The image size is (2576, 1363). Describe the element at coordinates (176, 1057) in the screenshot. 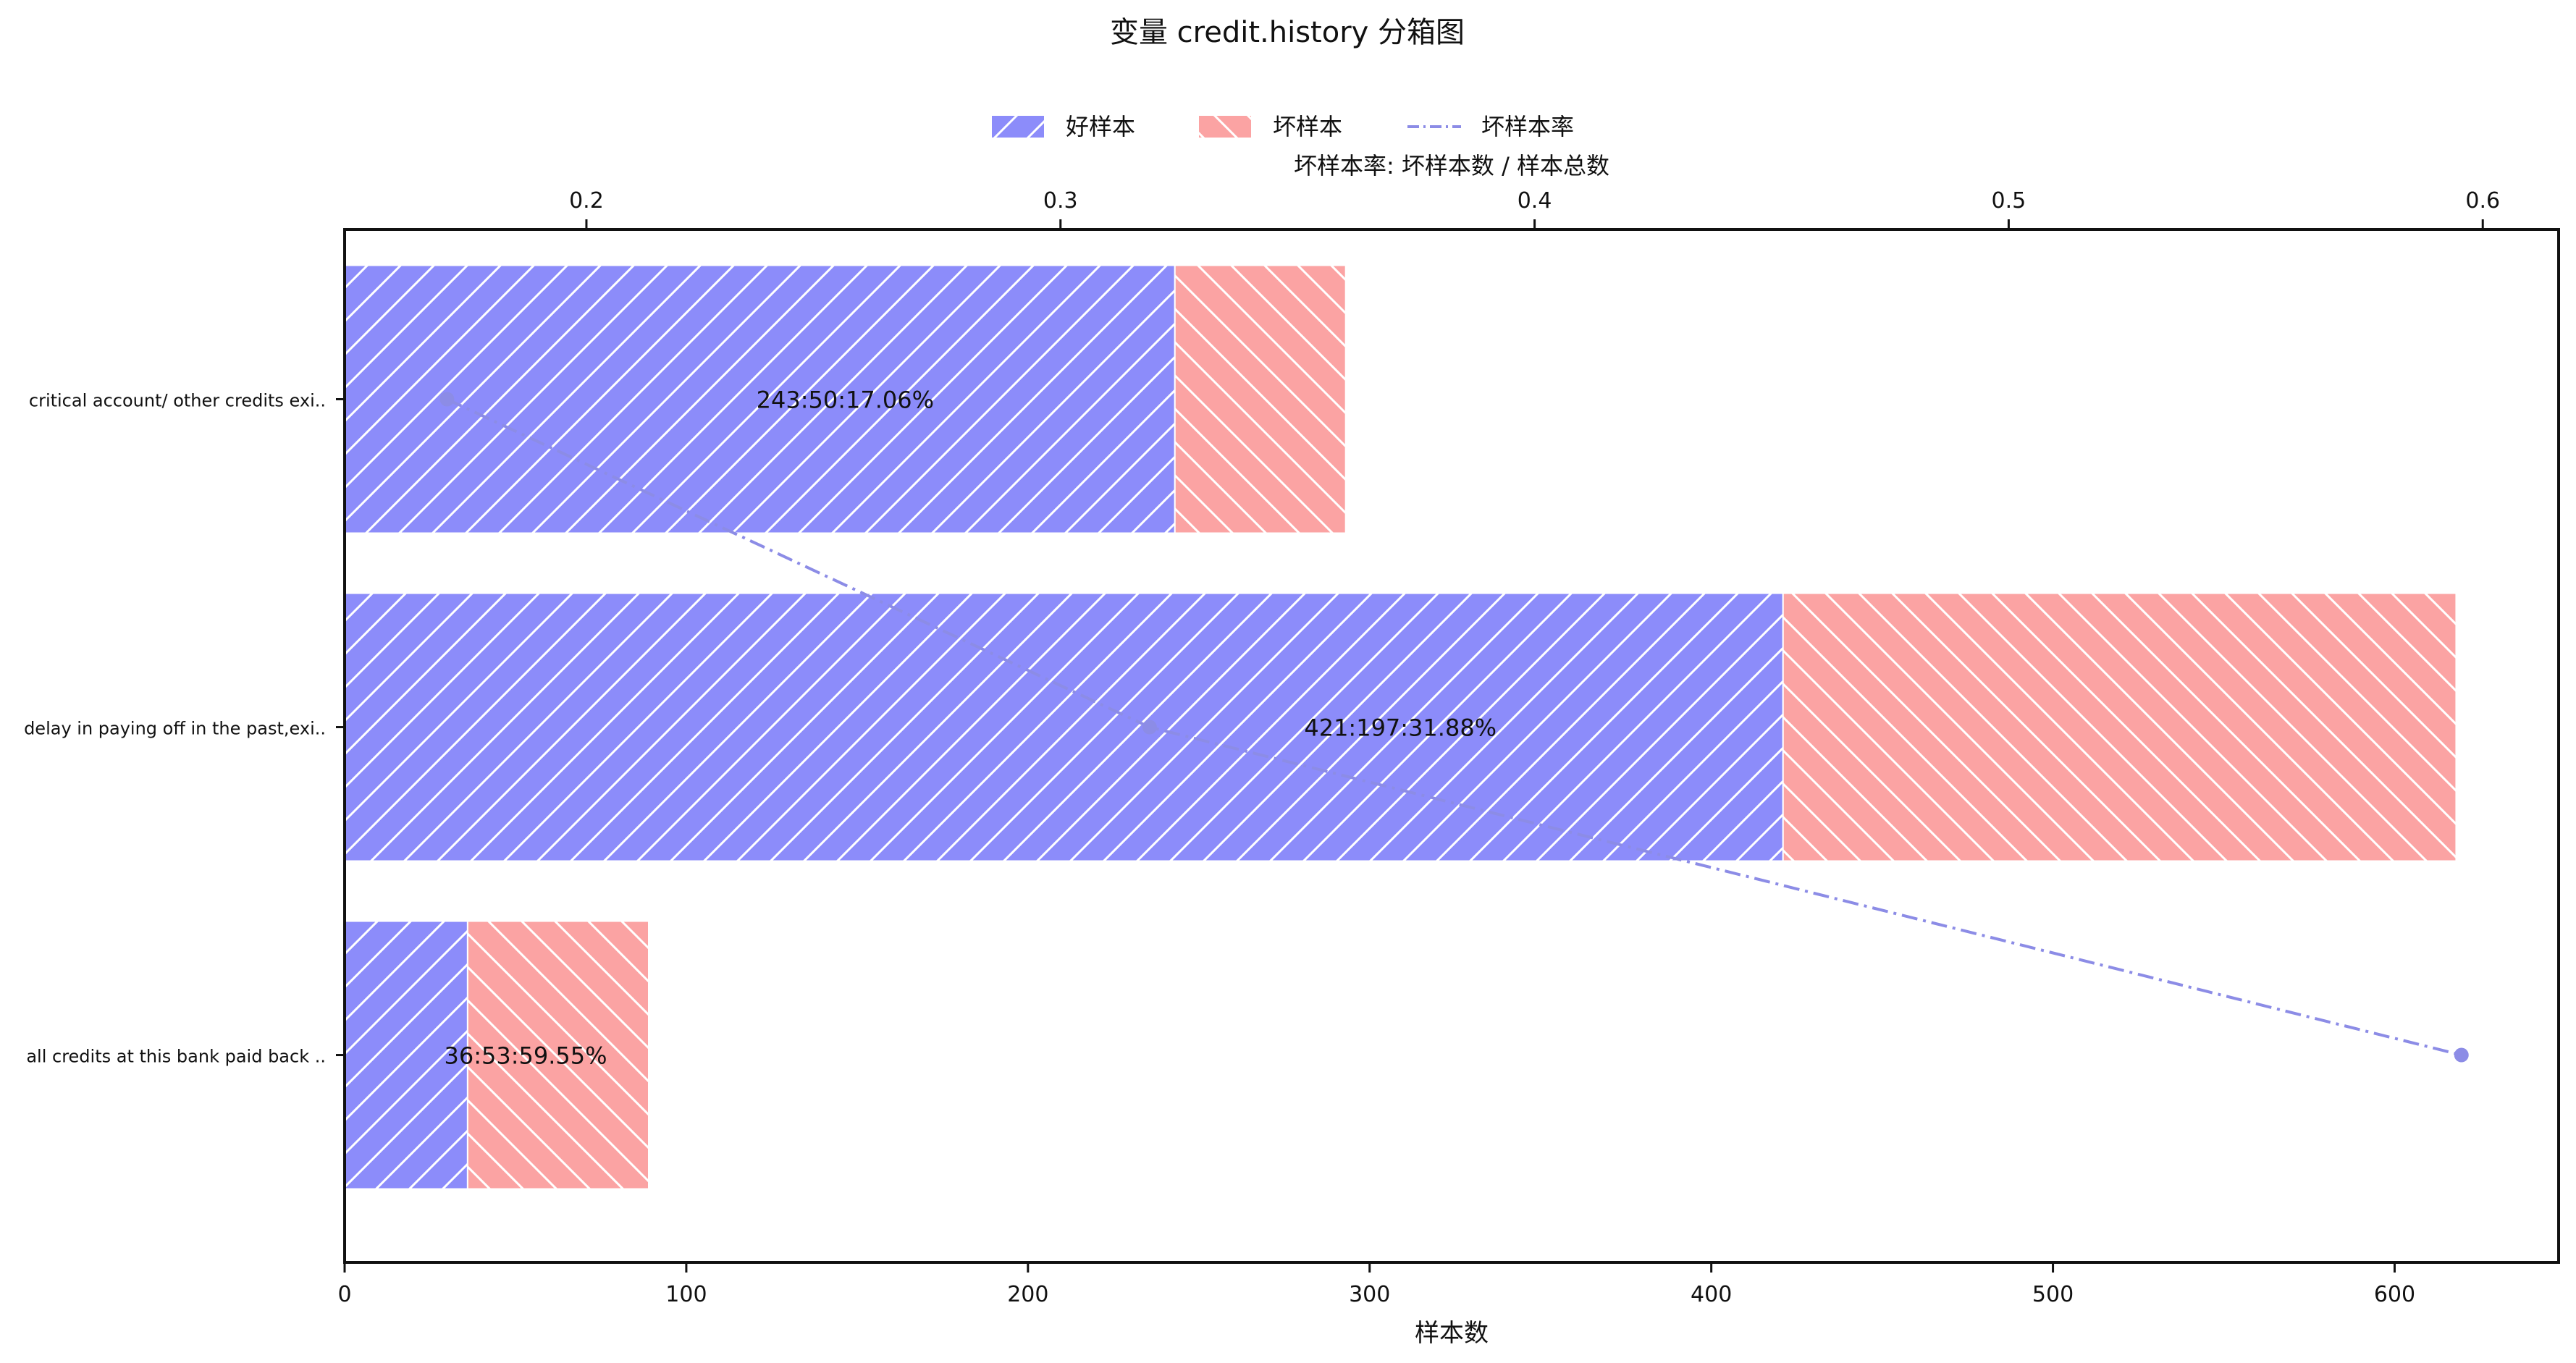

I see `y-tick-label: all credits at this bank paid back ..` at that location.